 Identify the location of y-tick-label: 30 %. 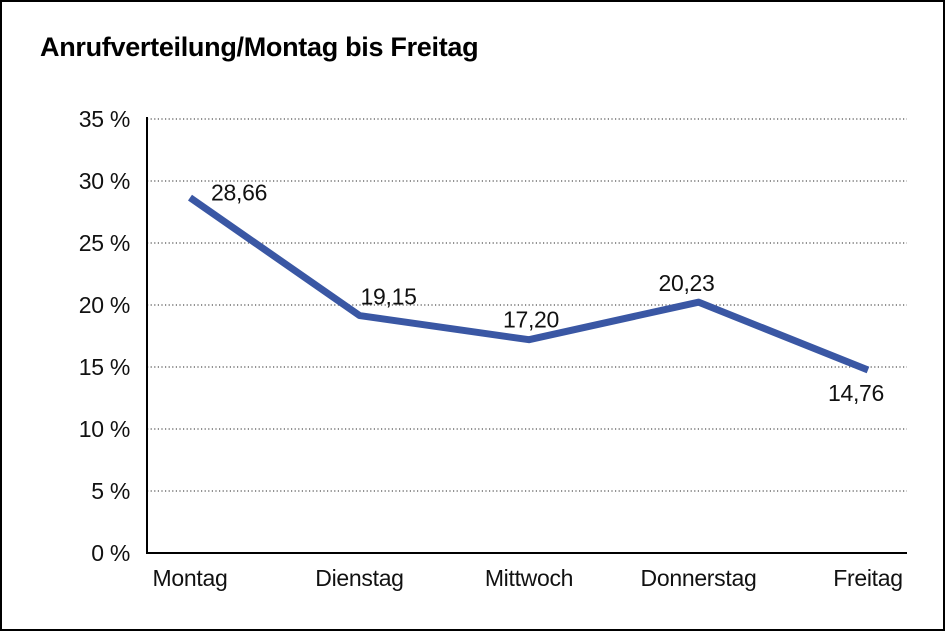
(104, 181).